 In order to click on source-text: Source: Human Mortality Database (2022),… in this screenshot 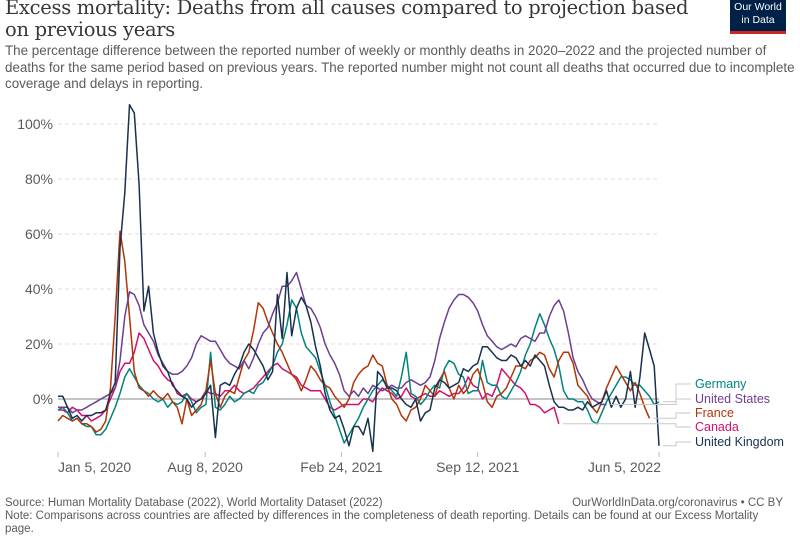, I will do `click(194, 503)`.